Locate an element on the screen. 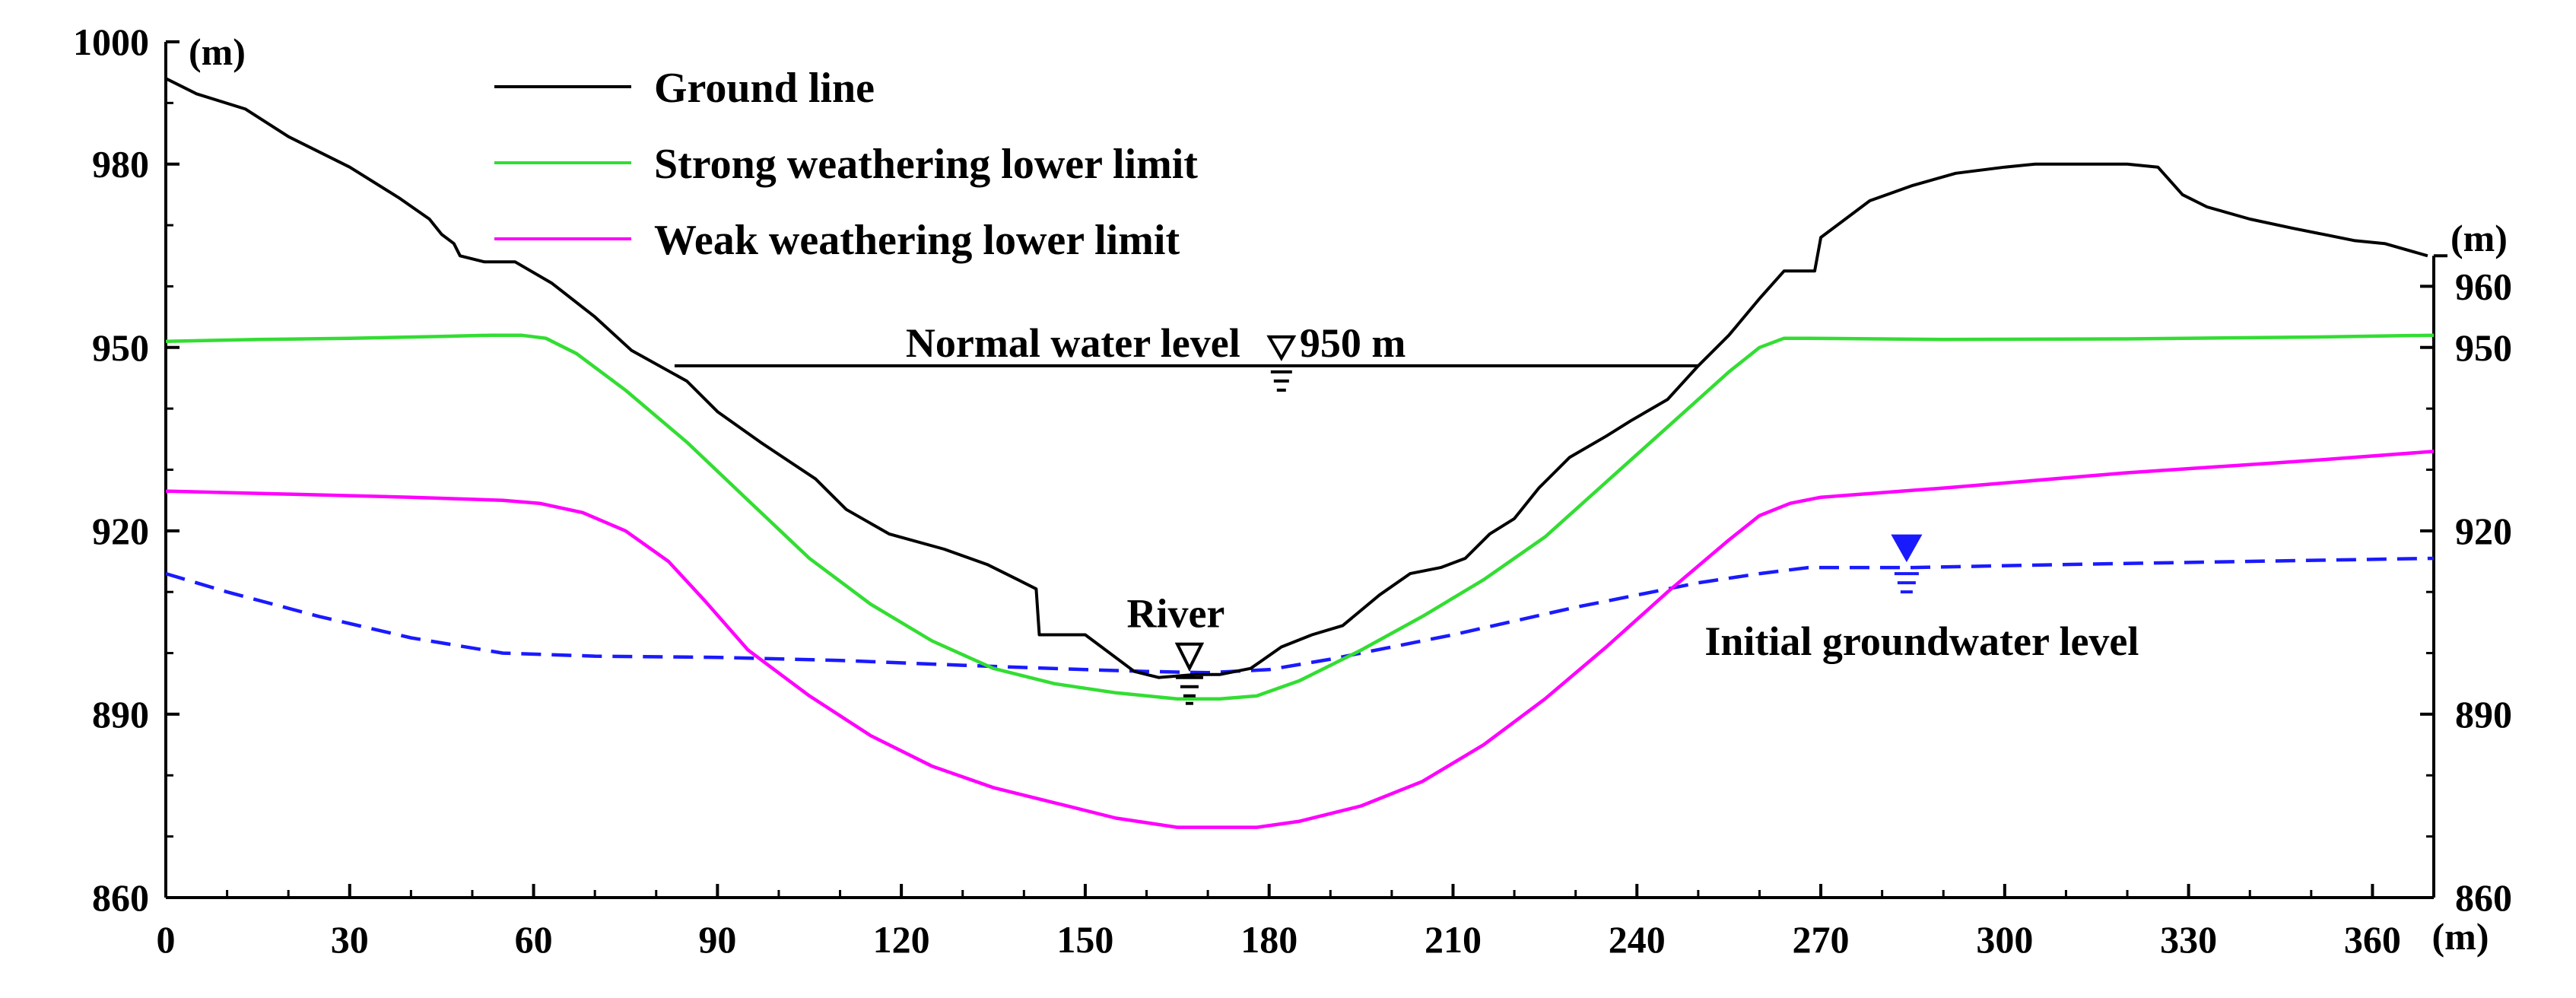 This screenshot has width=2576, height=998. y-left-tick-label: 950 is located at coordinates (120, 347).